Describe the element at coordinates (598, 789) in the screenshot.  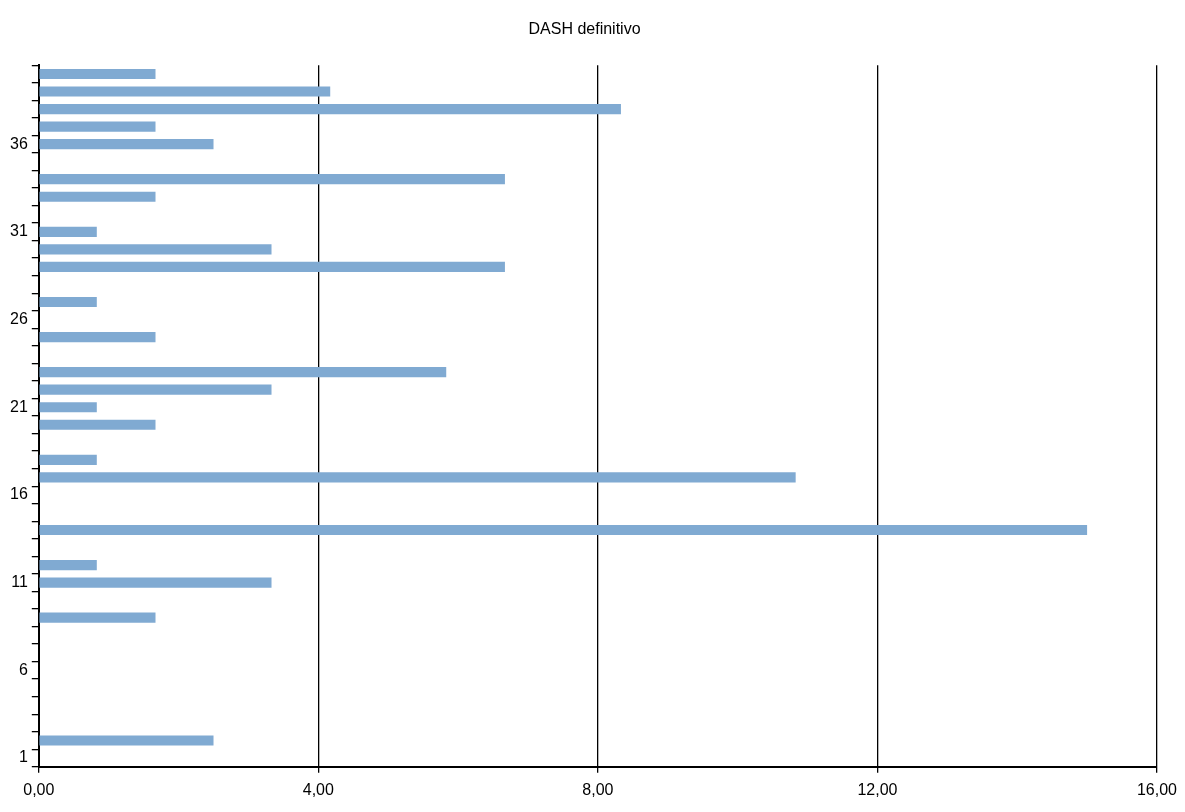
I see `x-tick-label: 8,00` at that location.